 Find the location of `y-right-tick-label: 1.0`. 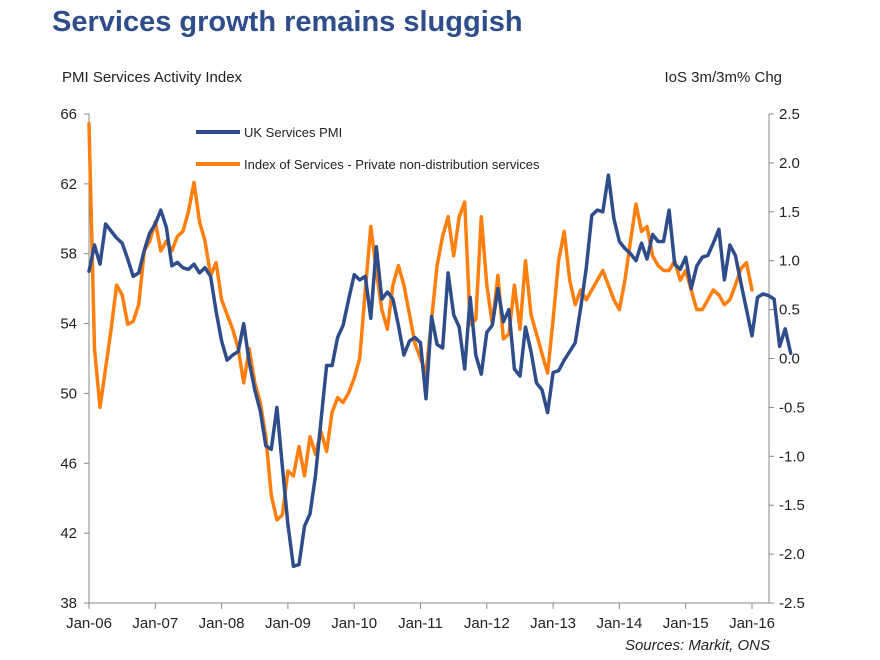

y-right-tick-label: 1.0 is located at coordinates (789, 261).